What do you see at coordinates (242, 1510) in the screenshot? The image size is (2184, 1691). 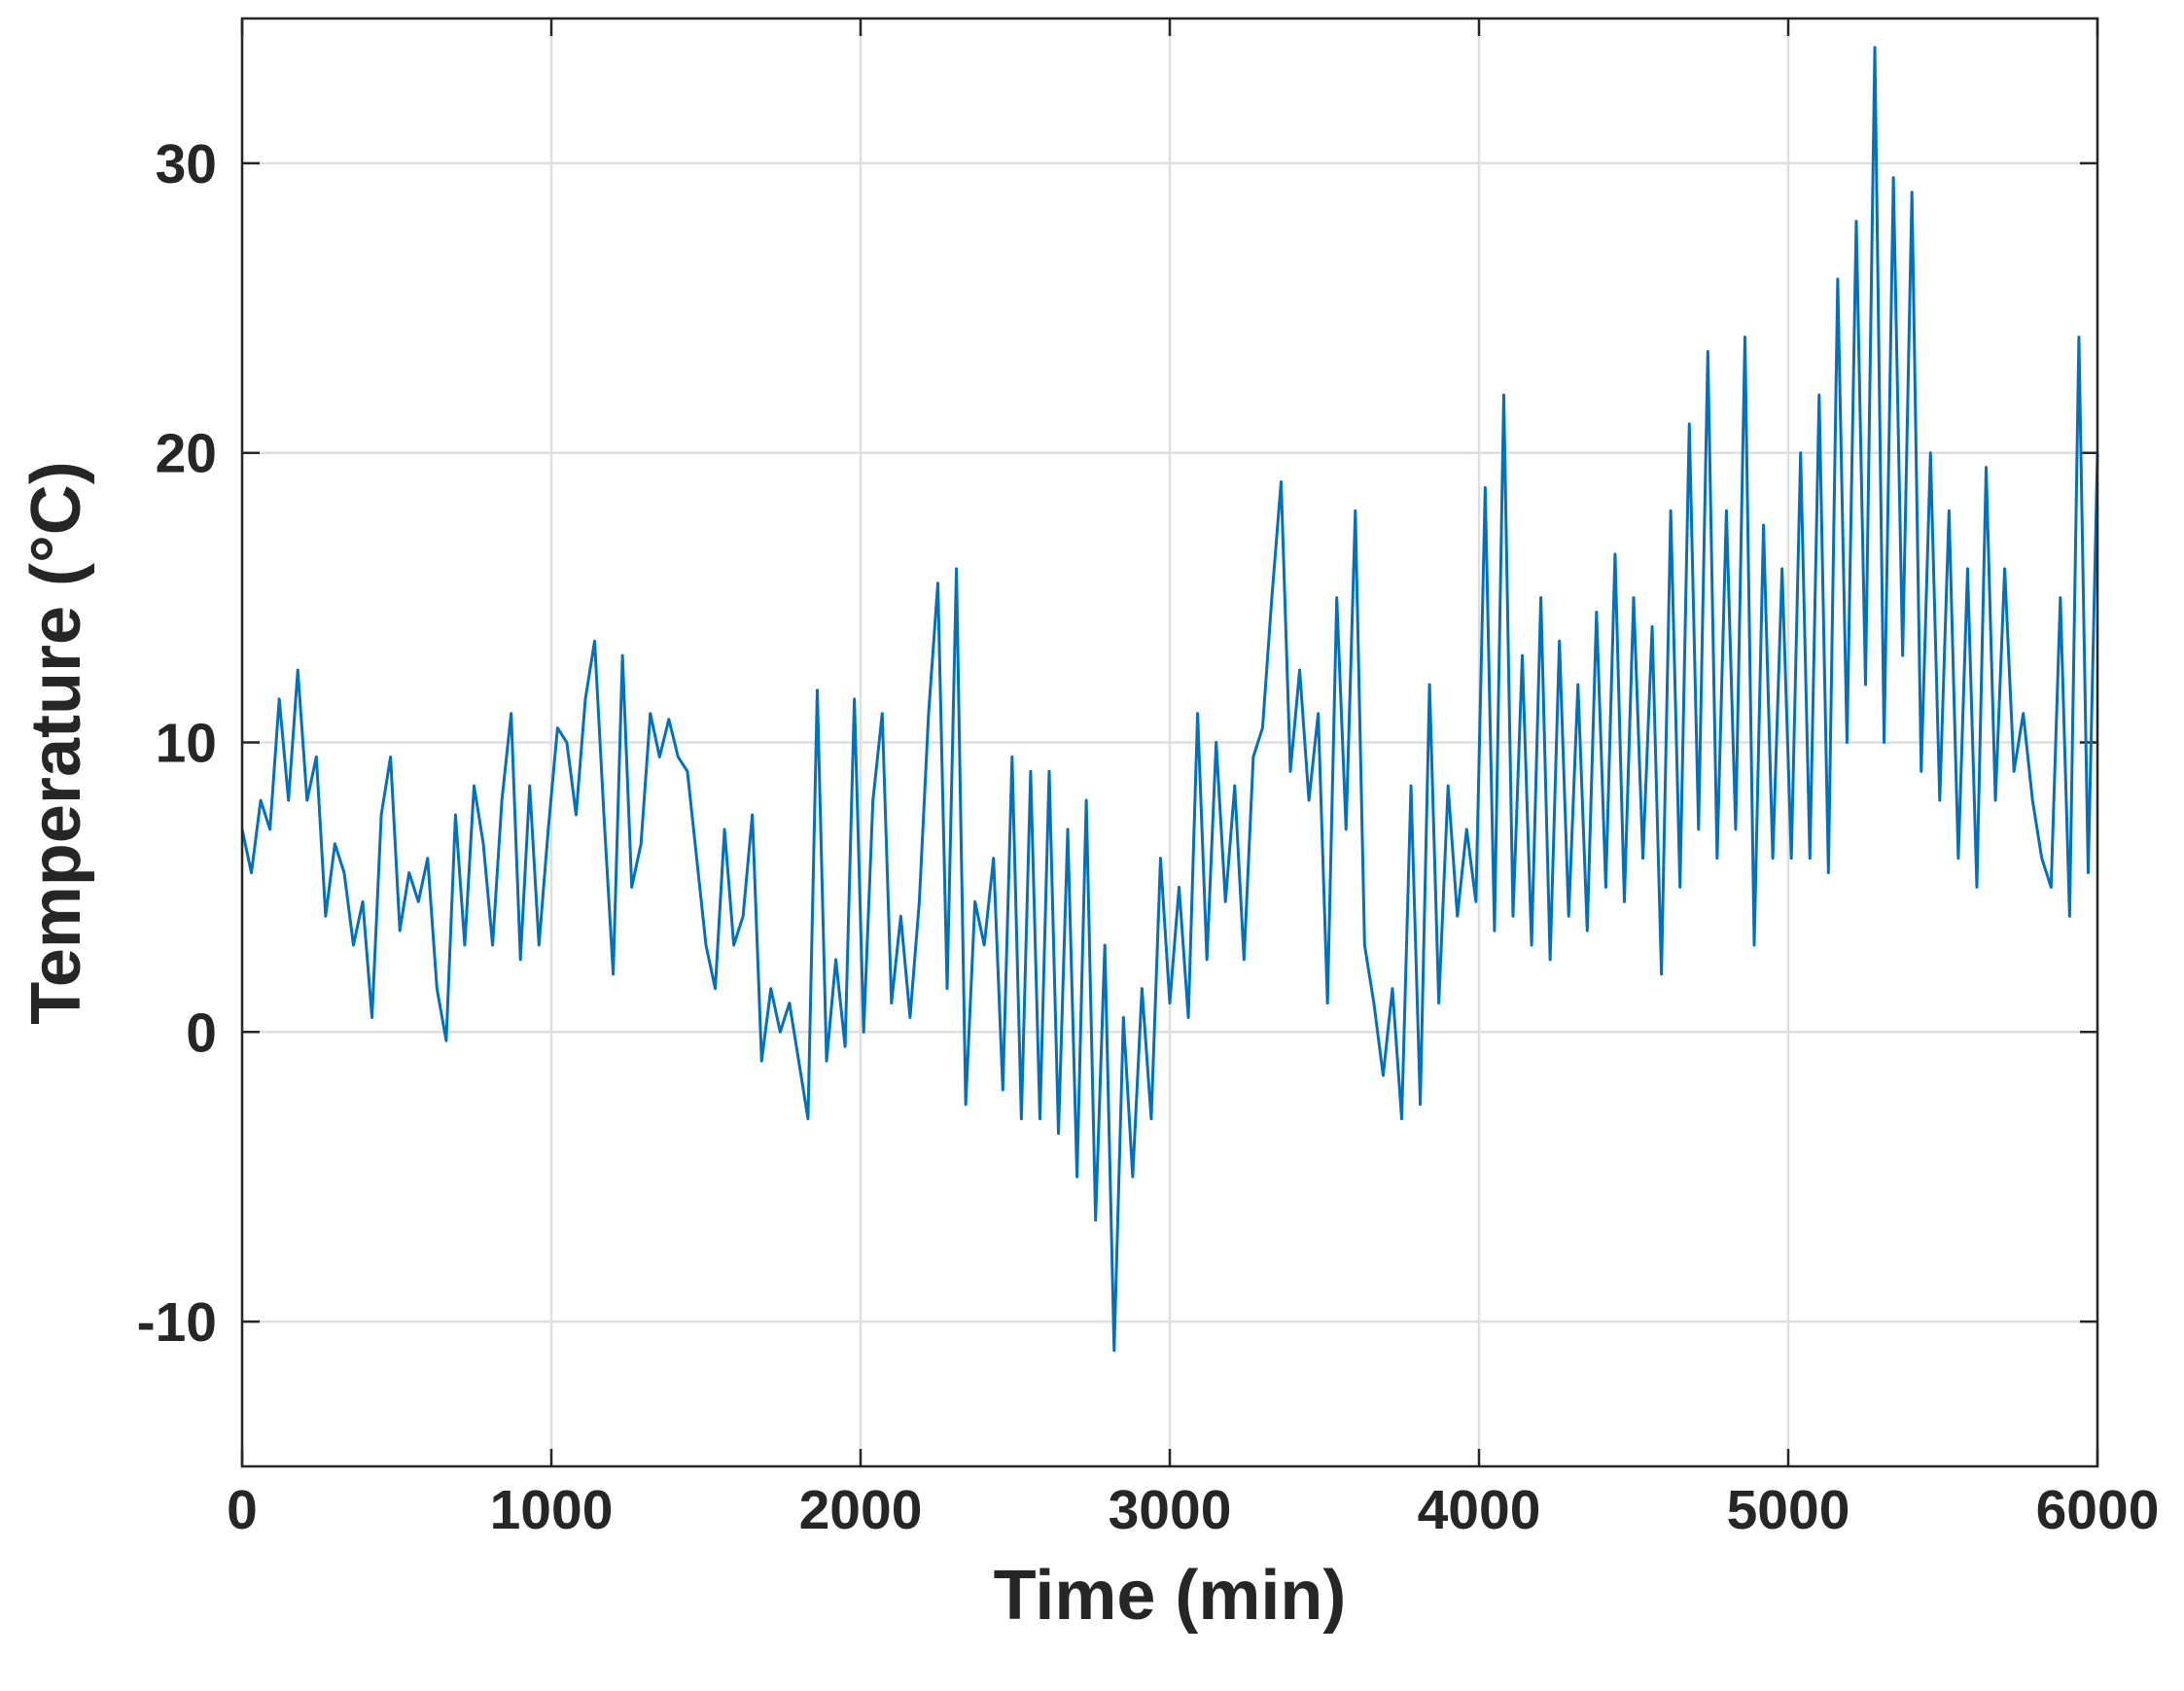 I see `x-tick-label: 0` at bounding box center [242, 1510].